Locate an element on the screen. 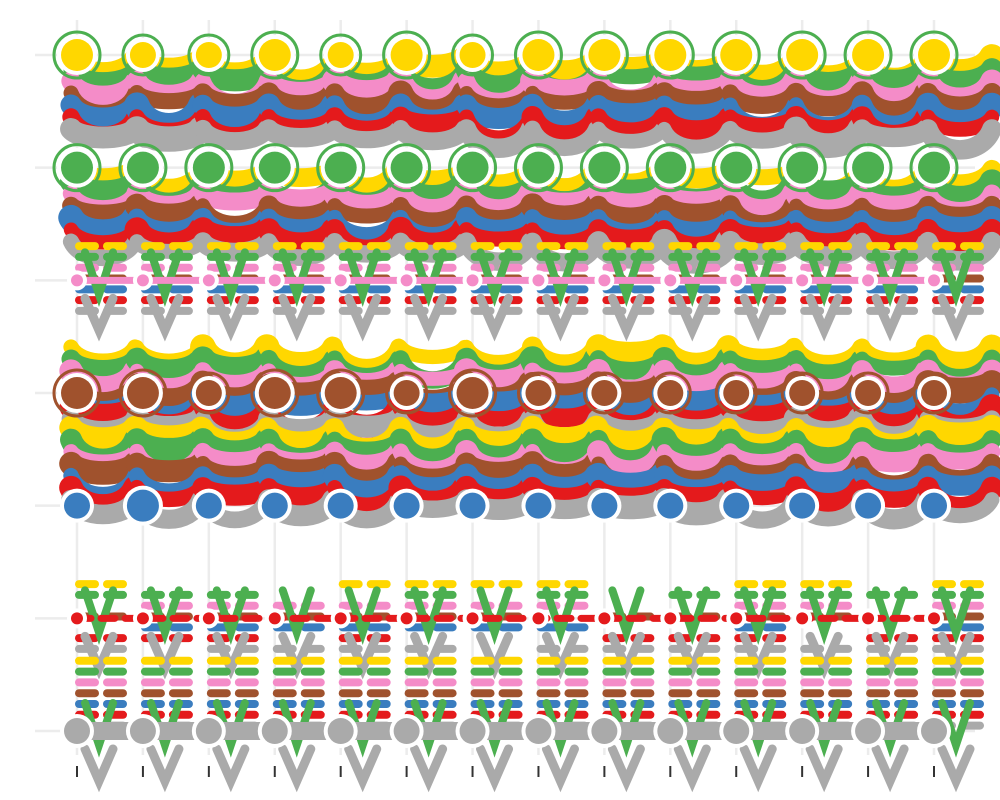 This screenshot has height=800, width=1000. x-axis-ticks is located at coordinates (505, 771).